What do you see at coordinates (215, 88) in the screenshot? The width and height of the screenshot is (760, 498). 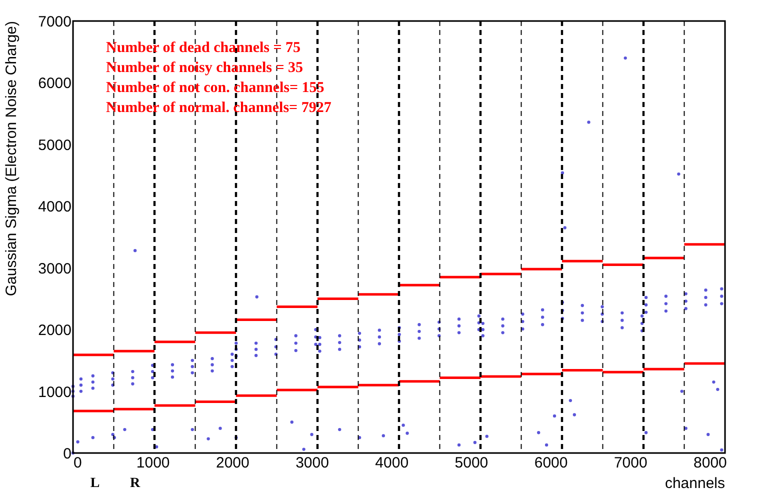 I see `annotation: Number of not con. channels= 155` at bounding box center [215, 88].